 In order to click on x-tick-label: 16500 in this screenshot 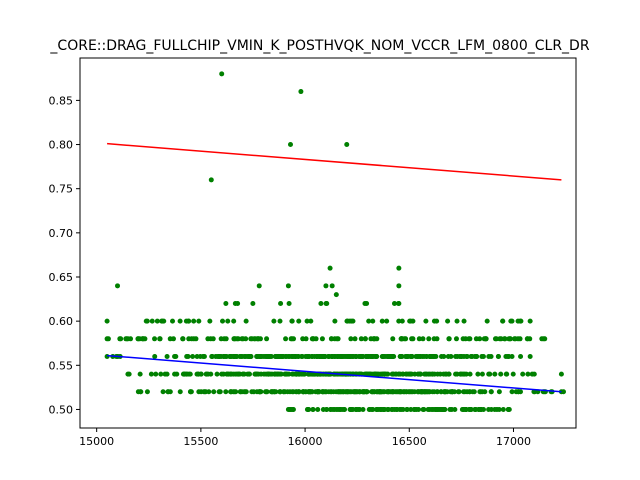, I will do `click(409, 441)`.